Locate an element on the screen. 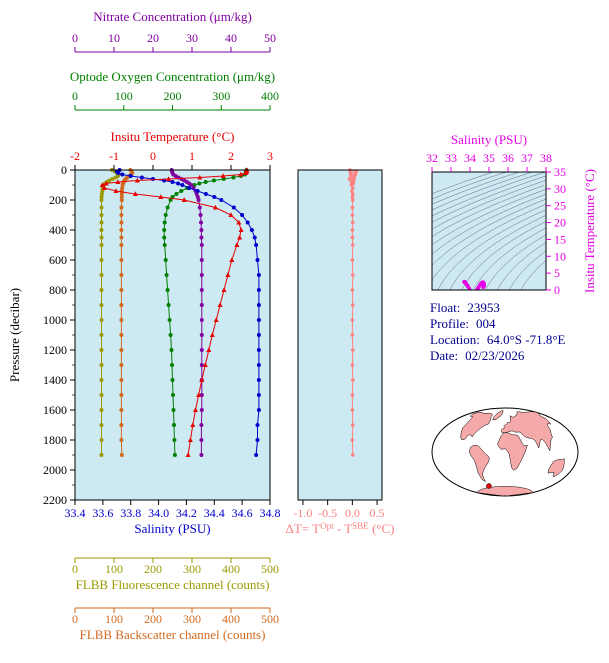 The image size is (609, 663). svg-text: Nitrate Concentration (μm/kg) is located at coordinates (172, 16).